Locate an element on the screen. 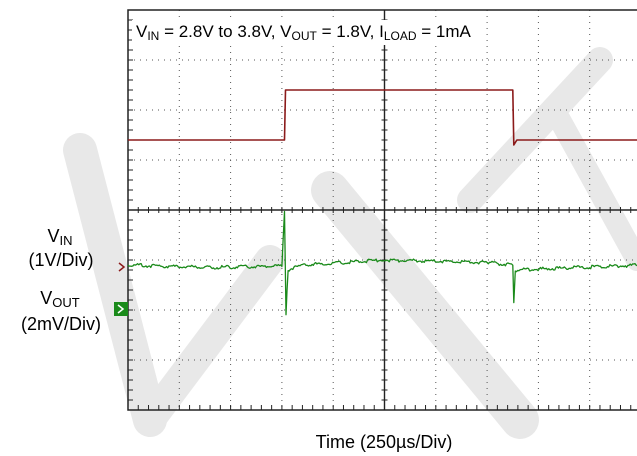  channel-scale-vout: (2mV/Div) is located at coordinates (61, 324).